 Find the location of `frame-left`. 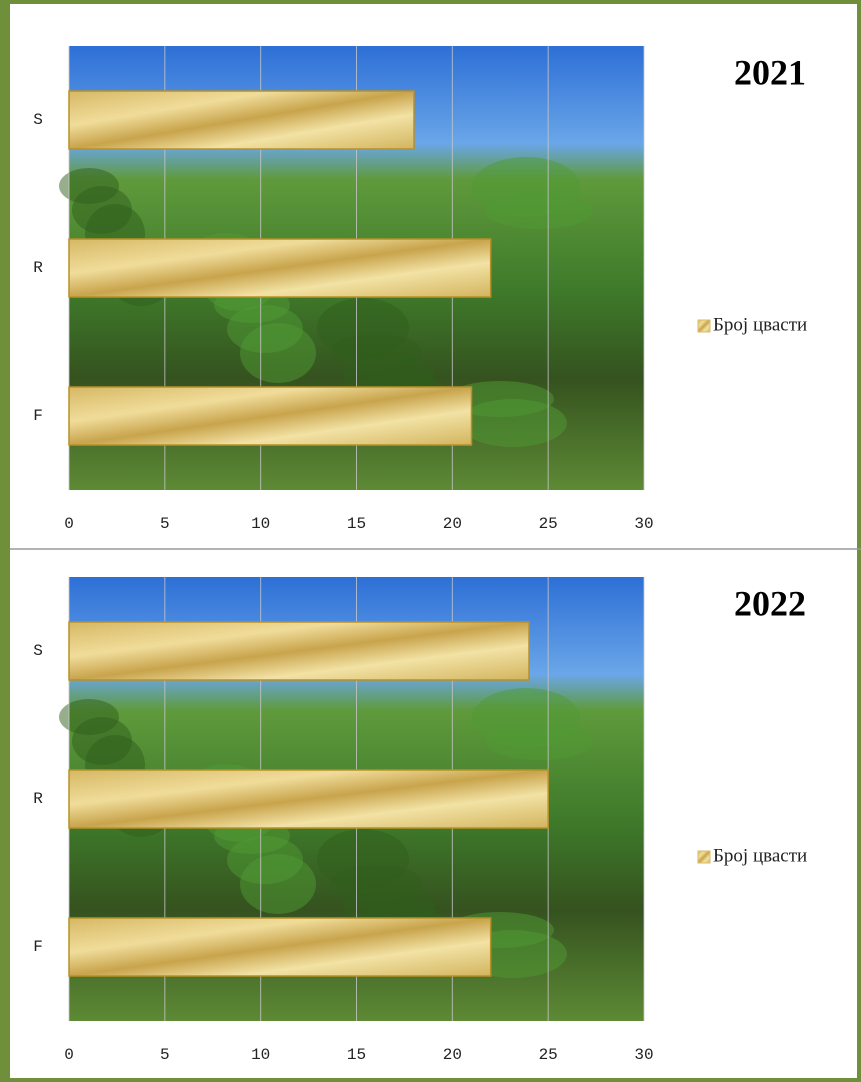

frame-left is located at coordinates (5, 541).